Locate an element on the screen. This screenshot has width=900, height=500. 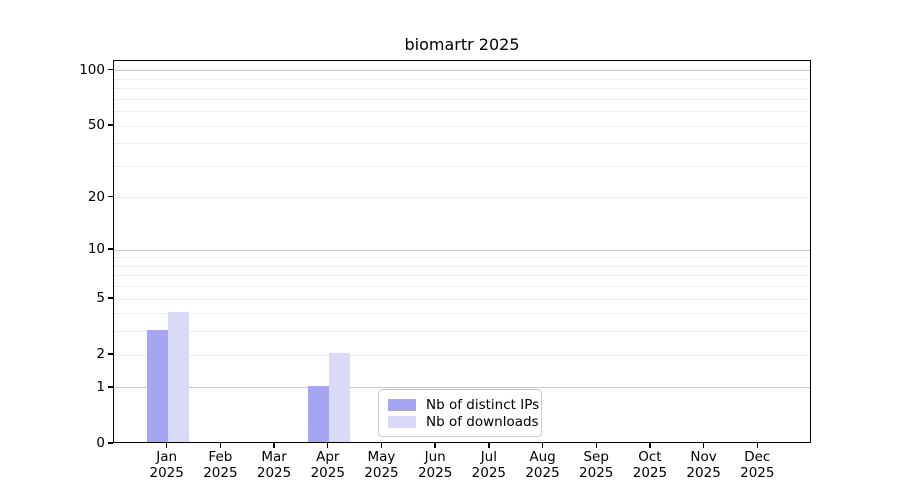
y-tick-label: 5 is located at coordinates (100, 298).